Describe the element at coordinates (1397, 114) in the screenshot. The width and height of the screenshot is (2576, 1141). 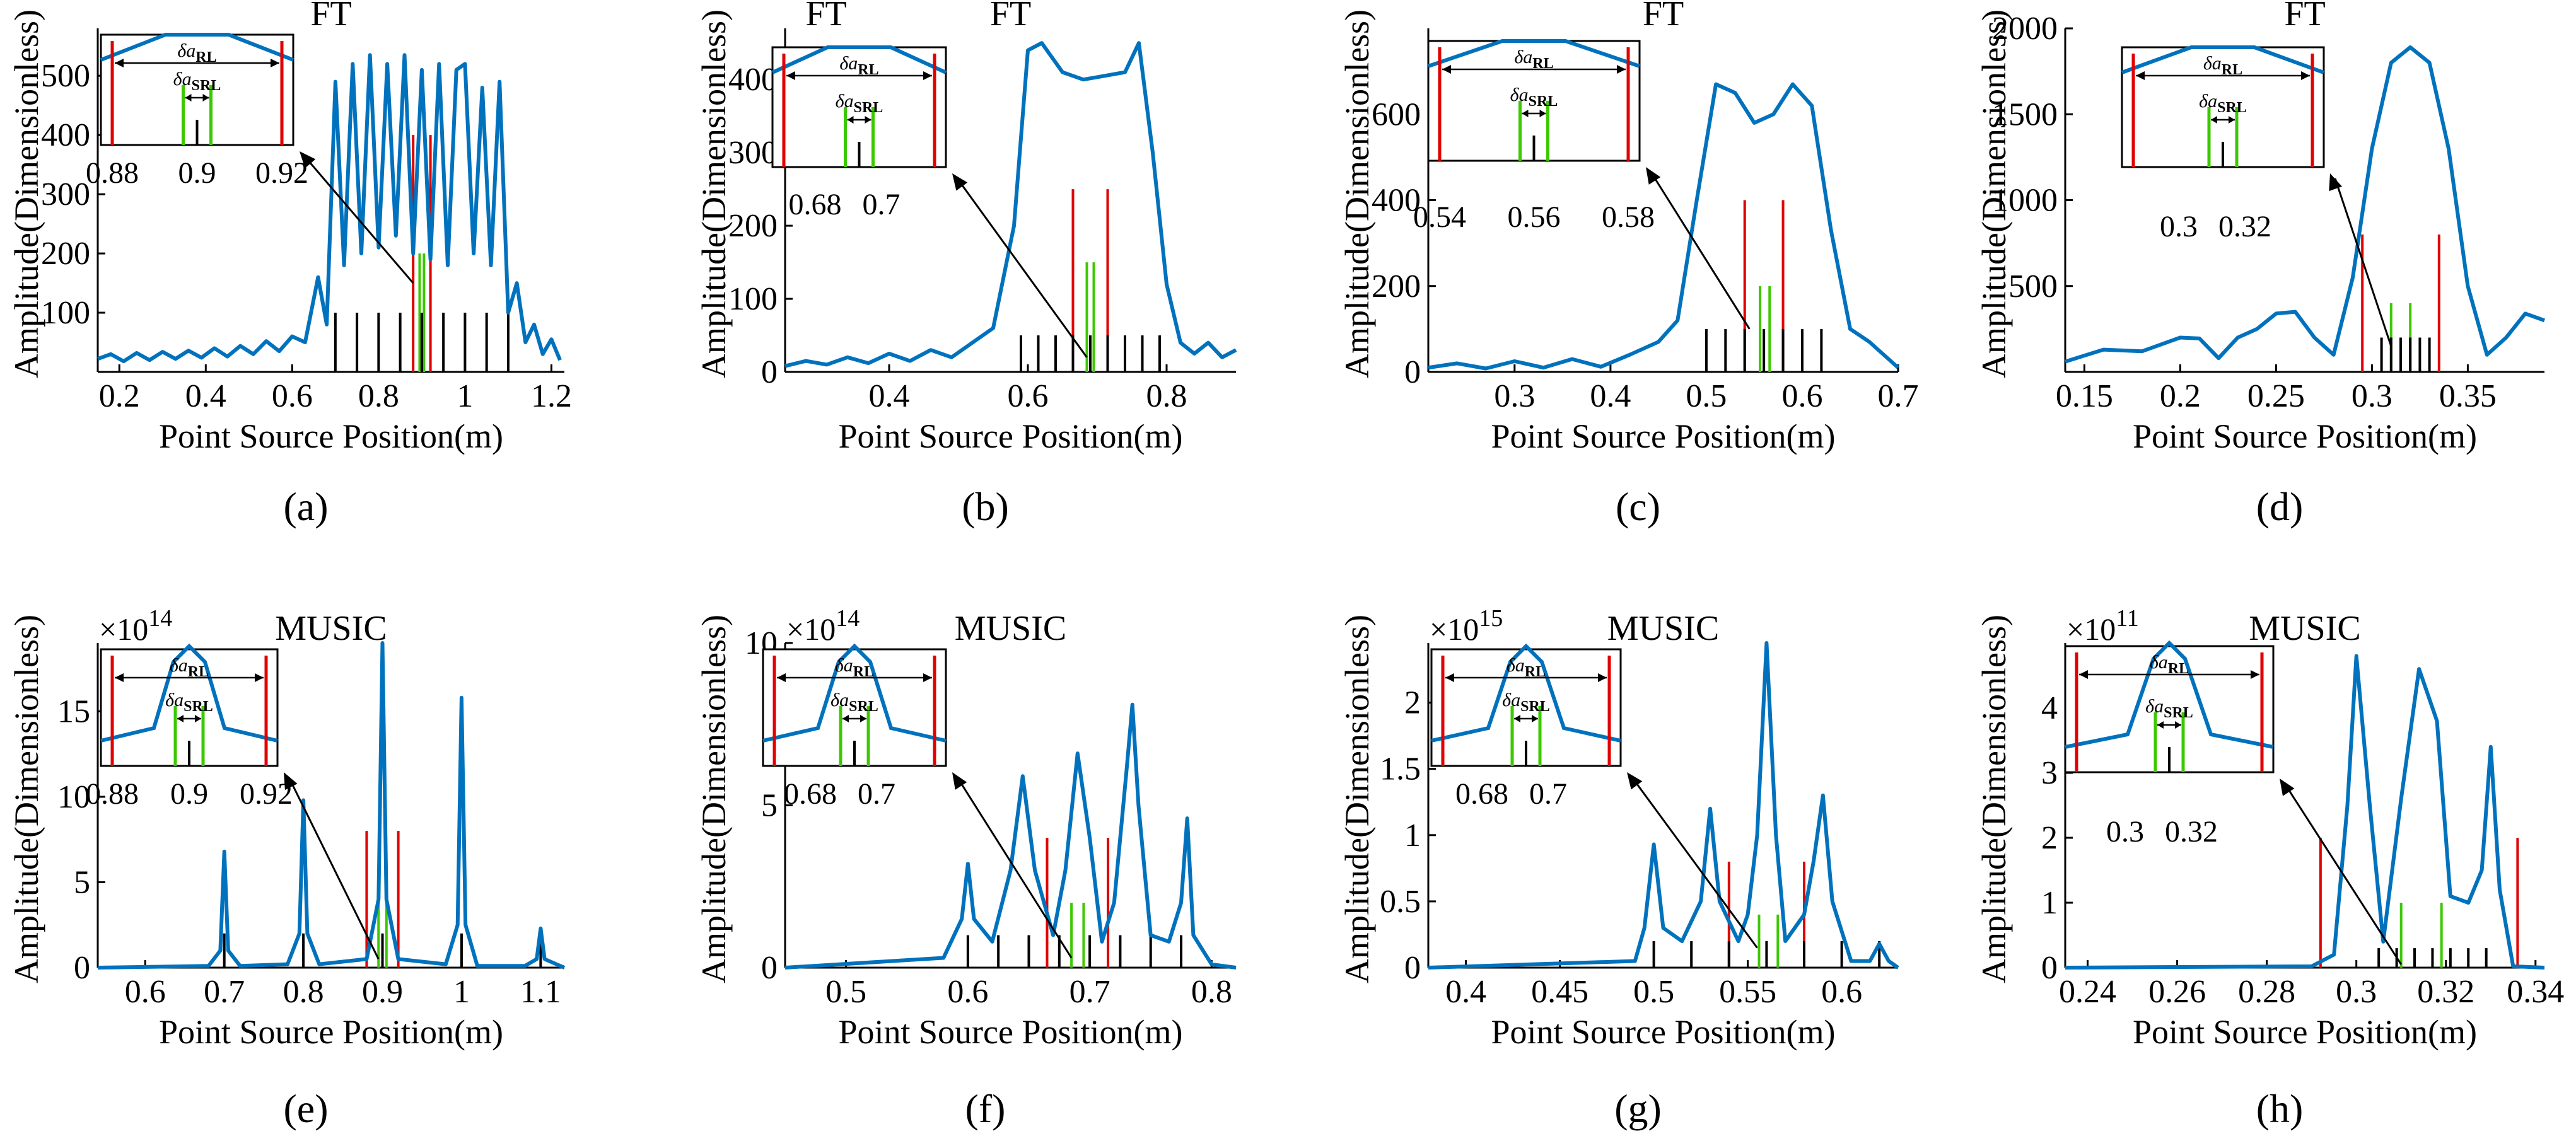
I see `y-tick-label: 600` at that location.